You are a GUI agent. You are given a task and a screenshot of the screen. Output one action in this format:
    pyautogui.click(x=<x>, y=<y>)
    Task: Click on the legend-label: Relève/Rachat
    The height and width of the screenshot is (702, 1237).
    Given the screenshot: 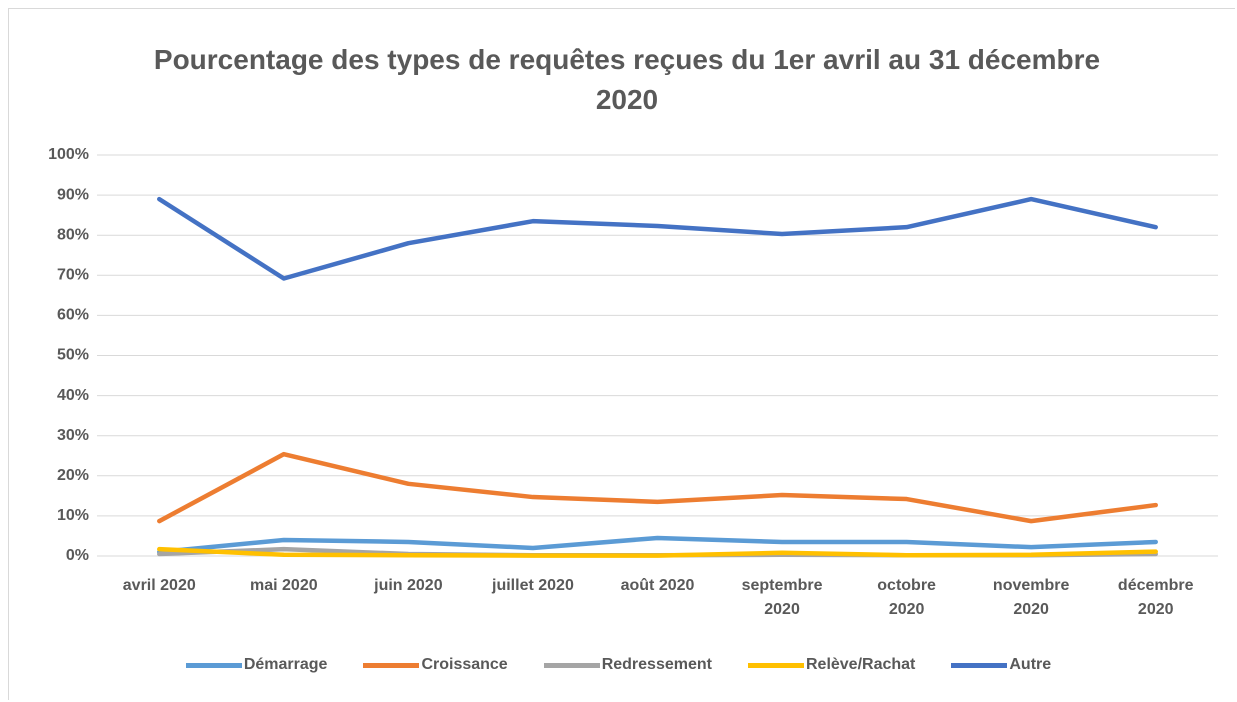 What is the action you would take?
    pyautogui.click(x=860, y=664)
    